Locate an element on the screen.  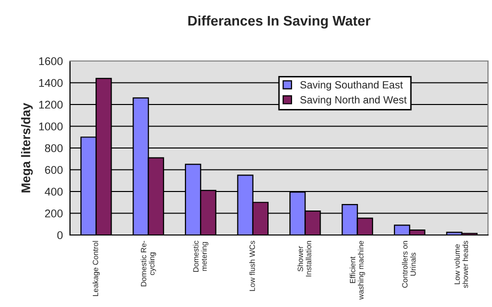
y-tick-label: 1600 is located at coordinates (51, 61).